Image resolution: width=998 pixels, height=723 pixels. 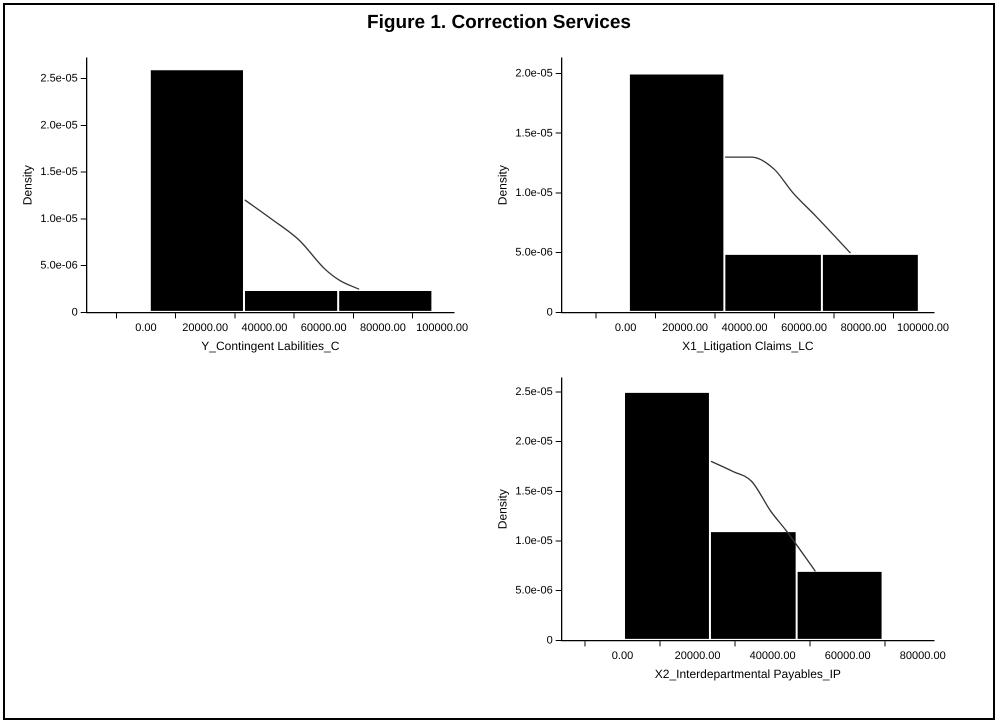 I want to click on x-axis-title: Y_Contingent Labilities_C, so click(x=270, y=346).